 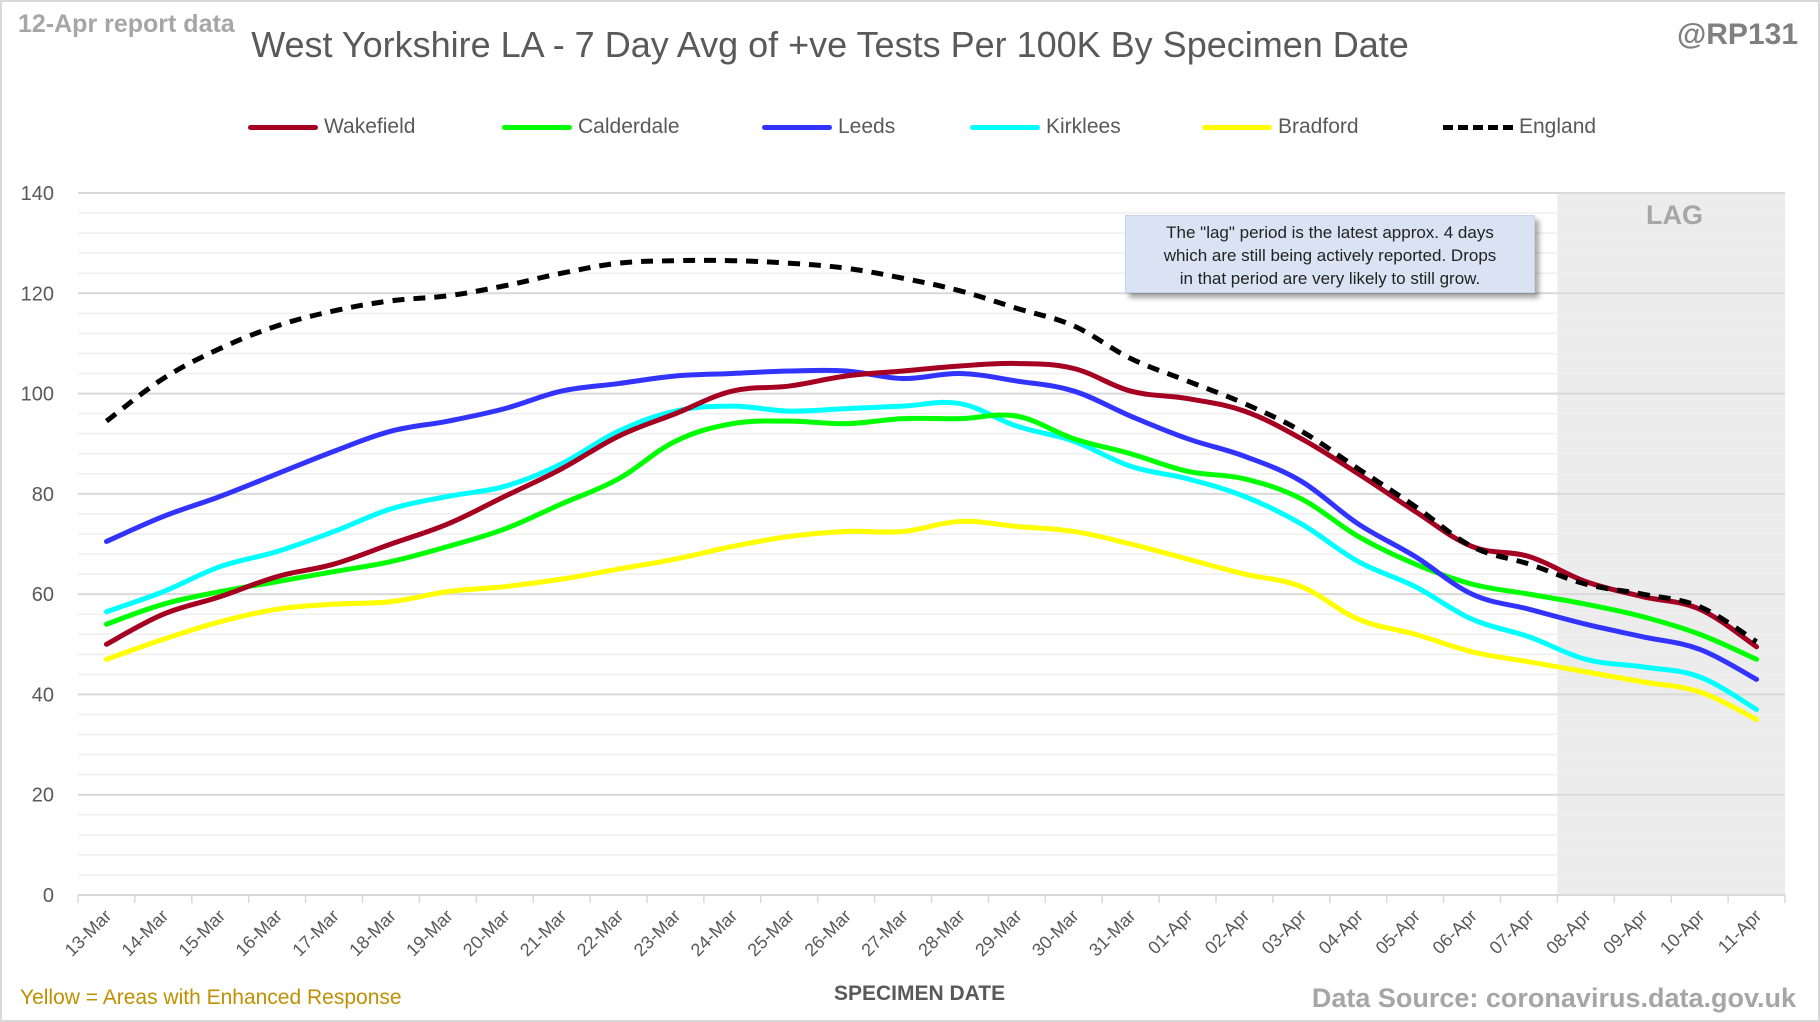 What do you see at coordinates (48, 896) in the screenshot?
I see `y-tick-label: 0` at bounding box center [48, 896].